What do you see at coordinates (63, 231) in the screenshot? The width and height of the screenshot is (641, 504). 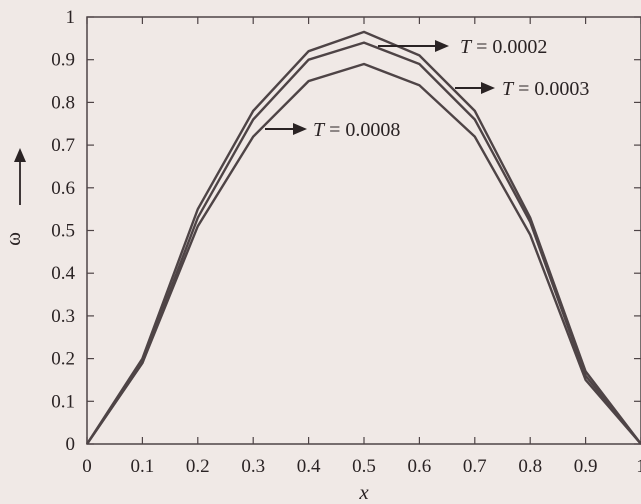 I see `y-tick-label: 0.5` at bounding box center [63, 231].